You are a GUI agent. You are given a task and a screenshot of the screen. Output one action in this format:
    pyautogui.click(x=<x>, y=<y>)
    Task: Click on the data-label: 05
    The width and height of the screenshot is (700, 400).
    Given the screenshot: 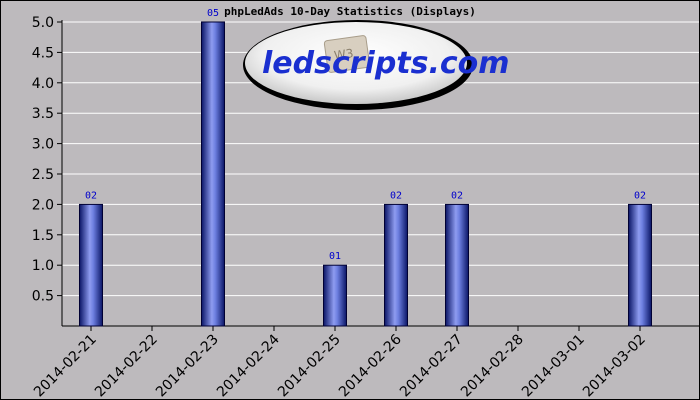 What is the action you would take?
    pyautogui.click(x=213, y=13)
    